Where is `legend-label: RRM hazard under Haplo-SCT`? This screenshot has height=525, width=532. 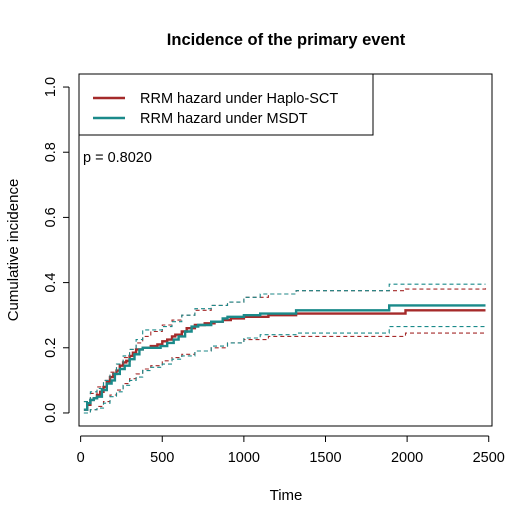 legend-label: RRM hazard under Haplo-SCT is located at coordinates (239, 99).